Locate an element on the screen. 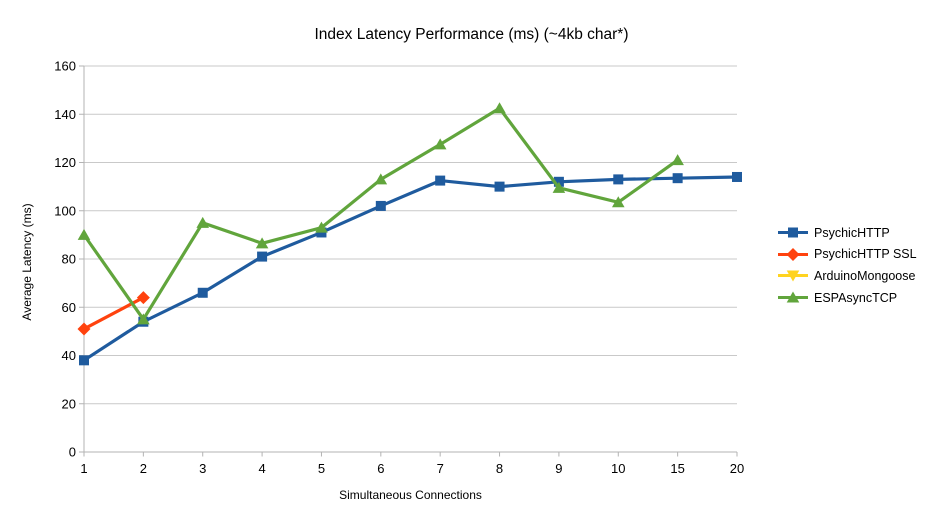  y-tick-label: 40 is located at coordinates (69, 355).